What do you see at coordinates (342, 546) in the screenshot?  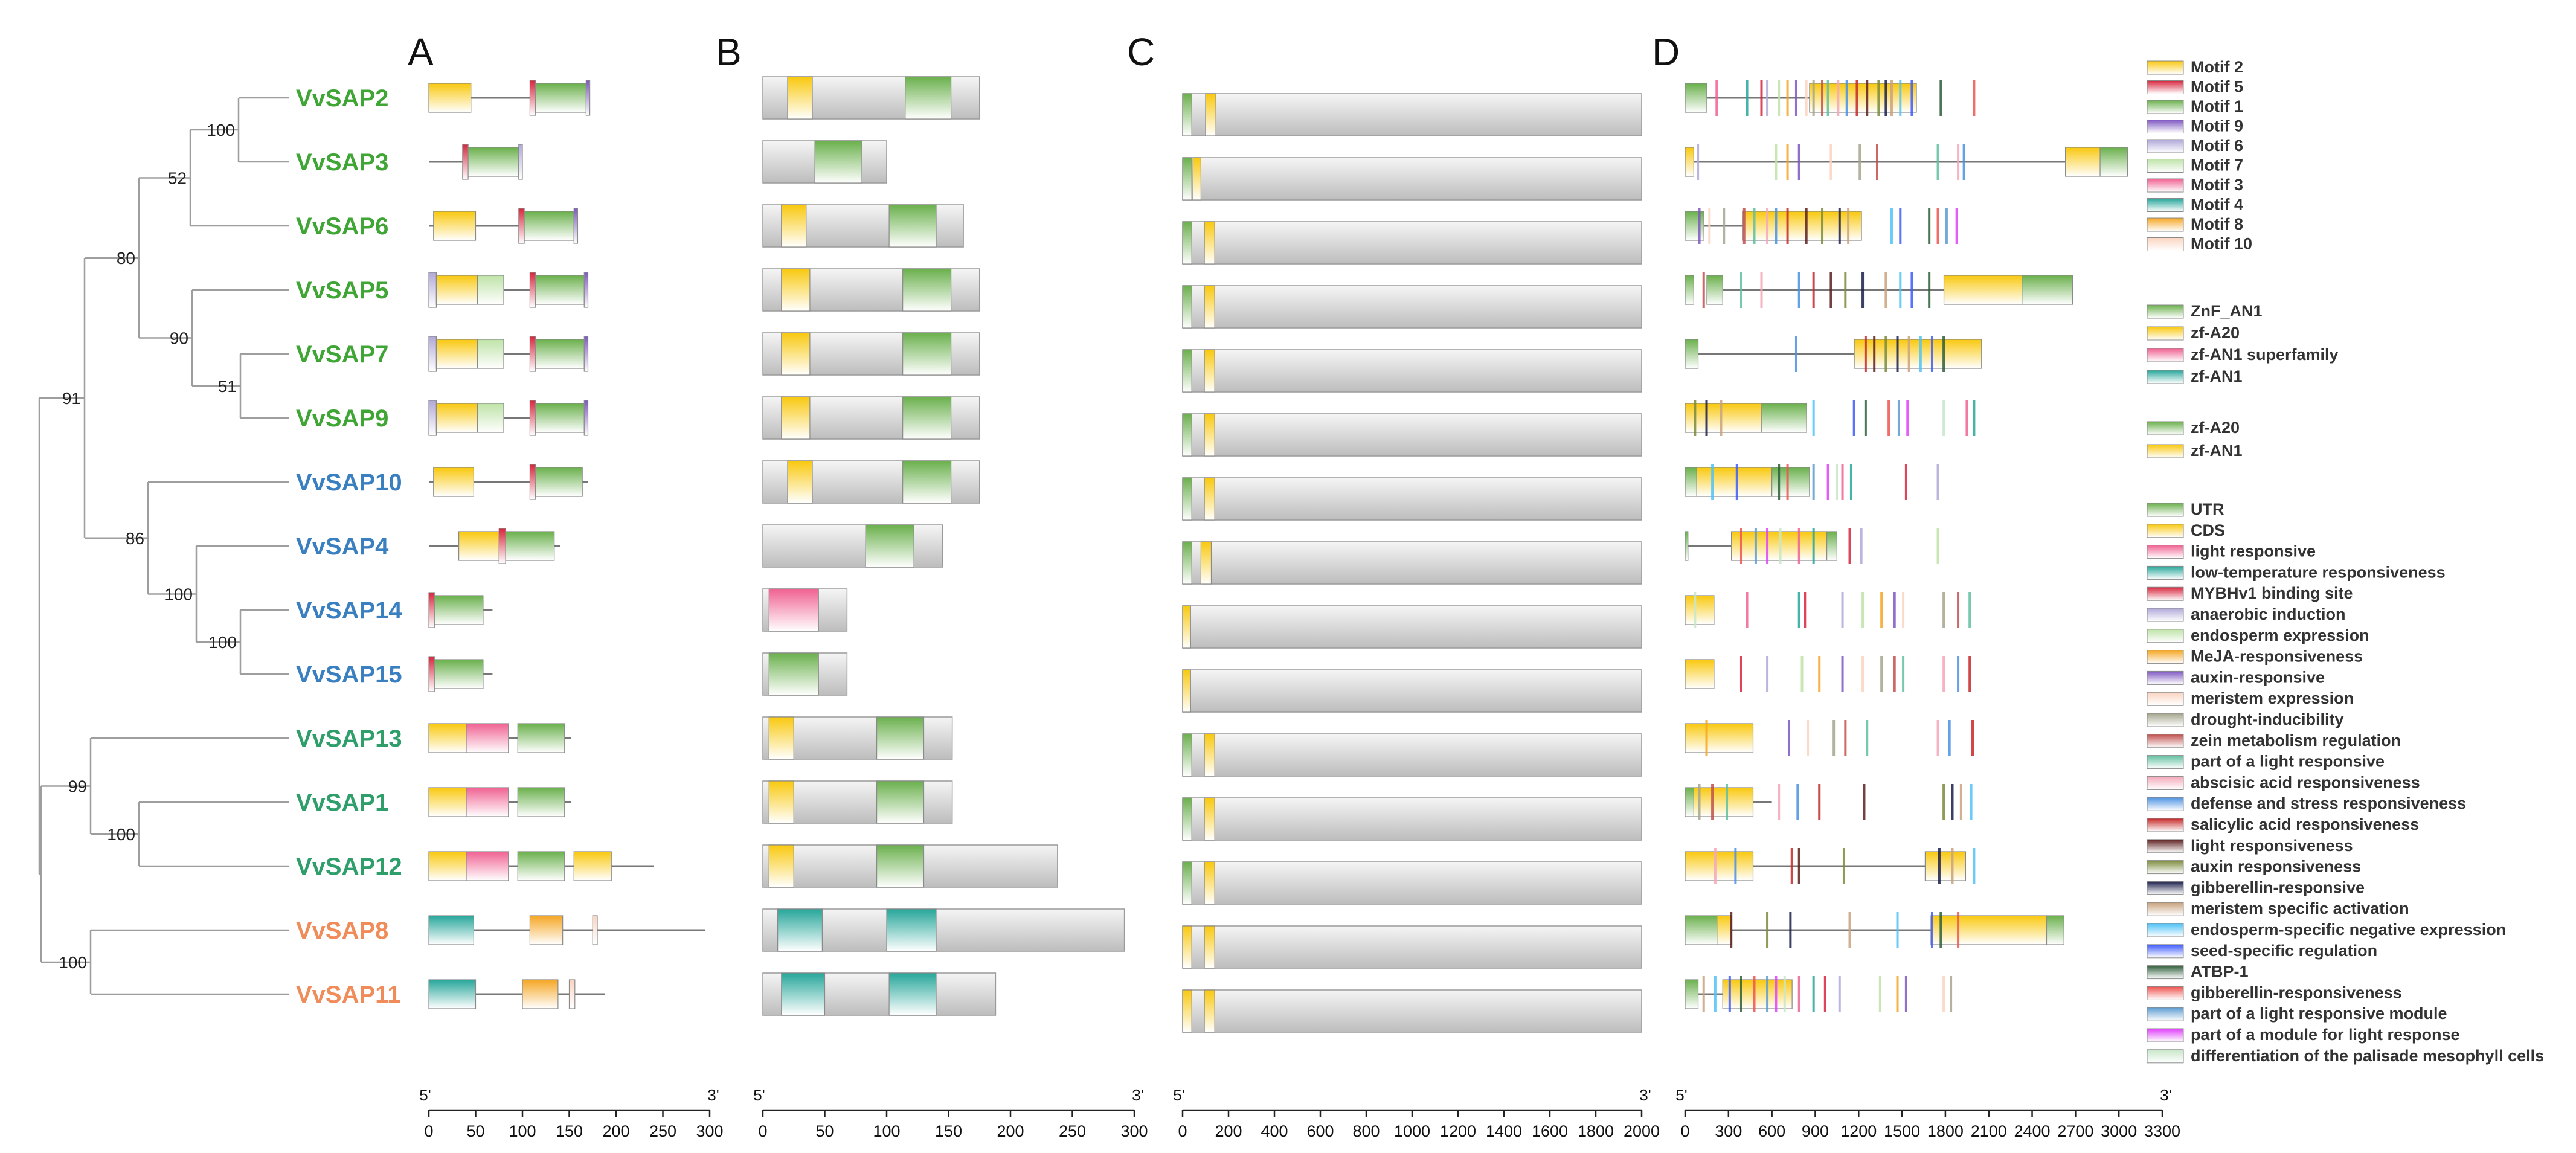 I see `gene-label: VvSAP4` at bounding box center [342, 546].